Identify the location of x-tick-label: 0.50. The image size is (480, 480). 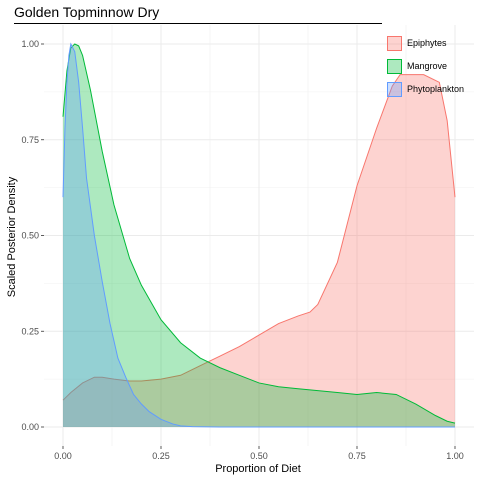
(259, 456).